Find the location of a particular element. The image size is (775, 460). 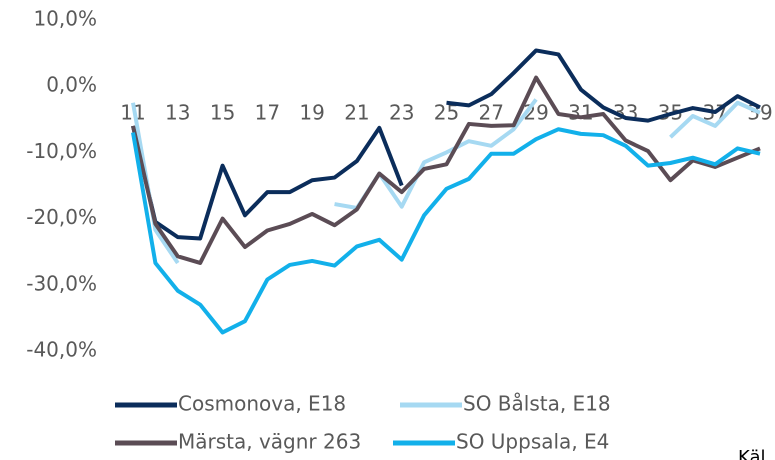

y-tick-label: -20,0% is located at coordinates (61, 217).